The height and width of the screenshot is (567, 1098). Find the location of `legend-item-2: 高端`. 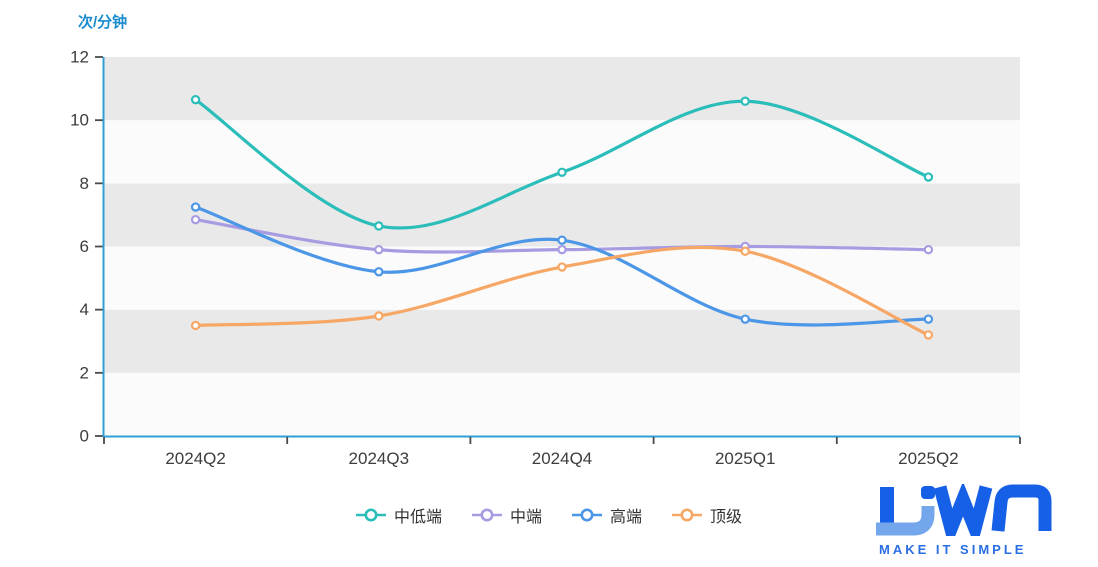

legend-item-2: 高端 is located at coordinates (607, 515).